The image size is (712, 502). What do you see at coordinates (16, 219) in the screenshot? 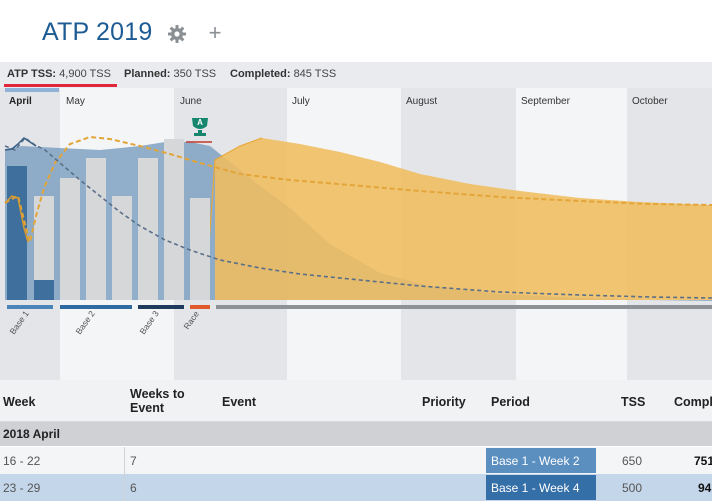
I see `completed-fitness-line` at bounding box center [16, 219].